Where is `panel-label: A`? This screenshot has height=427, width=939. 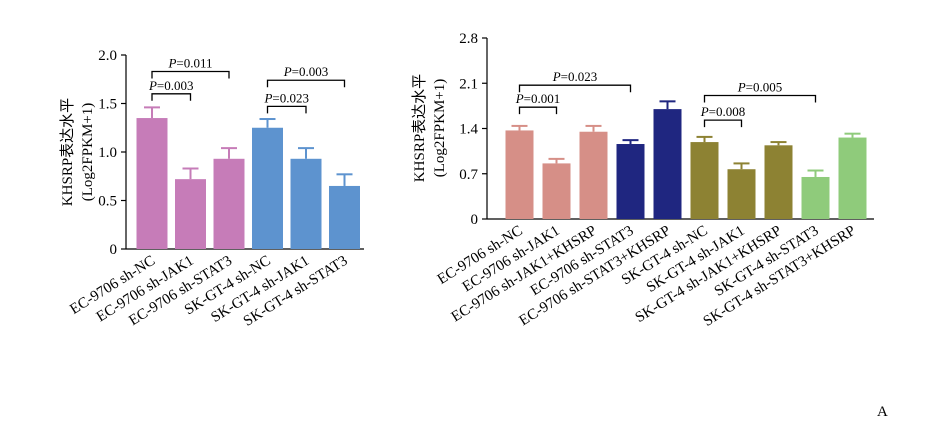 panel-label: A is located at coordinates (882, 412).